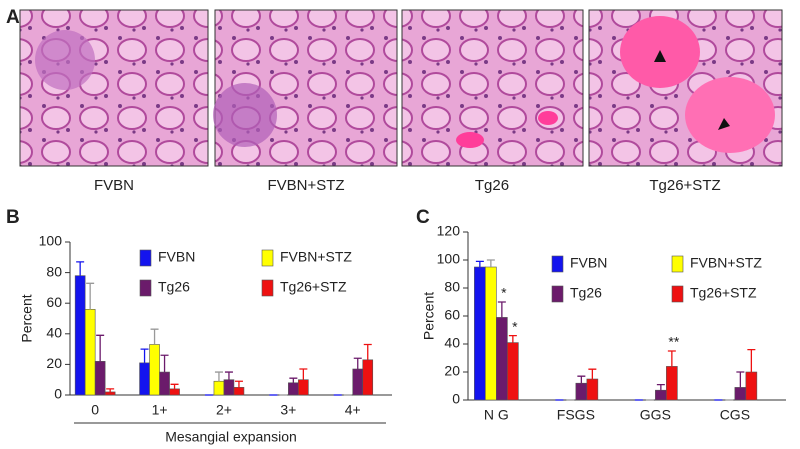  I want to click on y-tick-label: 60, so click(54, 302).